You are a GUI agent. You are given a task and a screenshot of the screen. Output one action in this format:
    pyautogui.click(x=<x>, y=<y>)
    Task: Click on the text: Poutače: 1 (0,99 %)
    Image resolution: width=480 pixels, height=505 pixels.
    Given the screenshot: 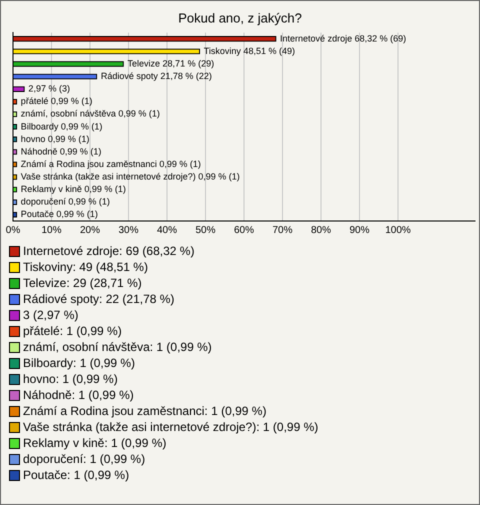 What is the action you would take?
    pyautogui.click(x=76, y=475)
    